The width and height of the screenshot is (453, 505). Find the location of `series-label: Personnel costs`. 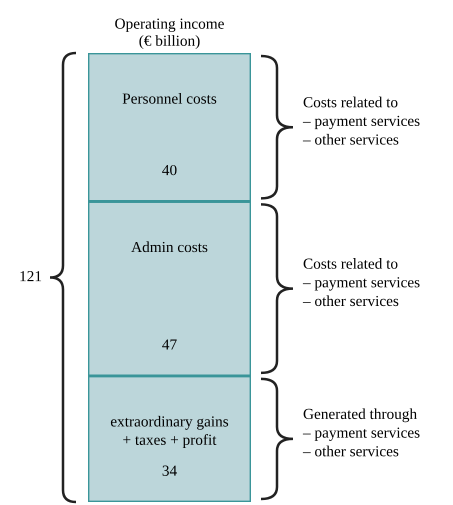

series-label: Personnel costs is located at coordinates (169, 98).